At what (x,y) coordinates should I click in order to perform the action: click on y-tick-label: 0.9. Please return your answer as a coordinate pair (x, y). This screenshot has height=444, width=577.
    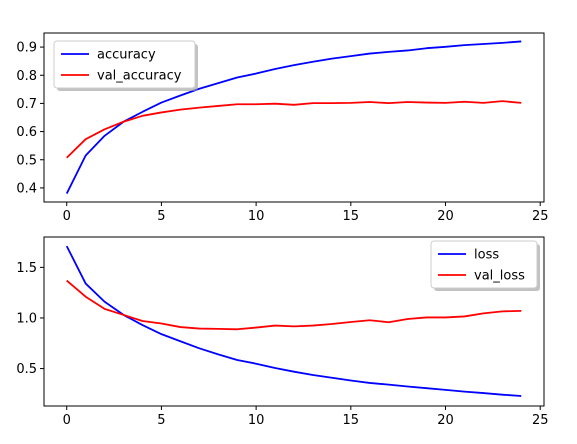
    Looking at the image, I should click on (26, 48).